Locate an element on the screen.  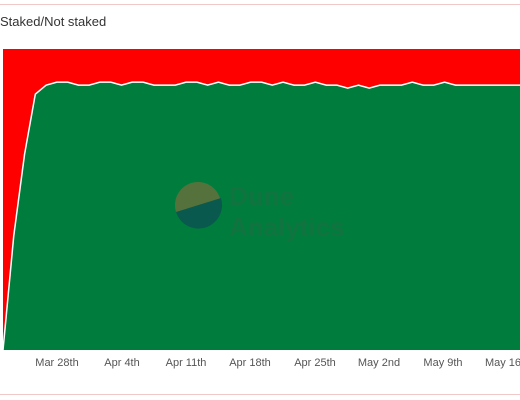
x-tick-label: Apr 4th is located at coordinates (121, 363).